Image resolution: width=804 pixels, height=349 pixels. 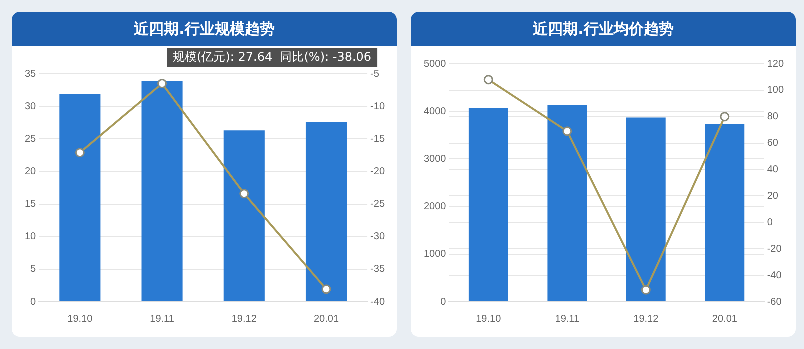 What do you see at coordinates (435, 254) in the screenshot?
I see `y-tick-label: 1000` at bounding box center [435, 254].